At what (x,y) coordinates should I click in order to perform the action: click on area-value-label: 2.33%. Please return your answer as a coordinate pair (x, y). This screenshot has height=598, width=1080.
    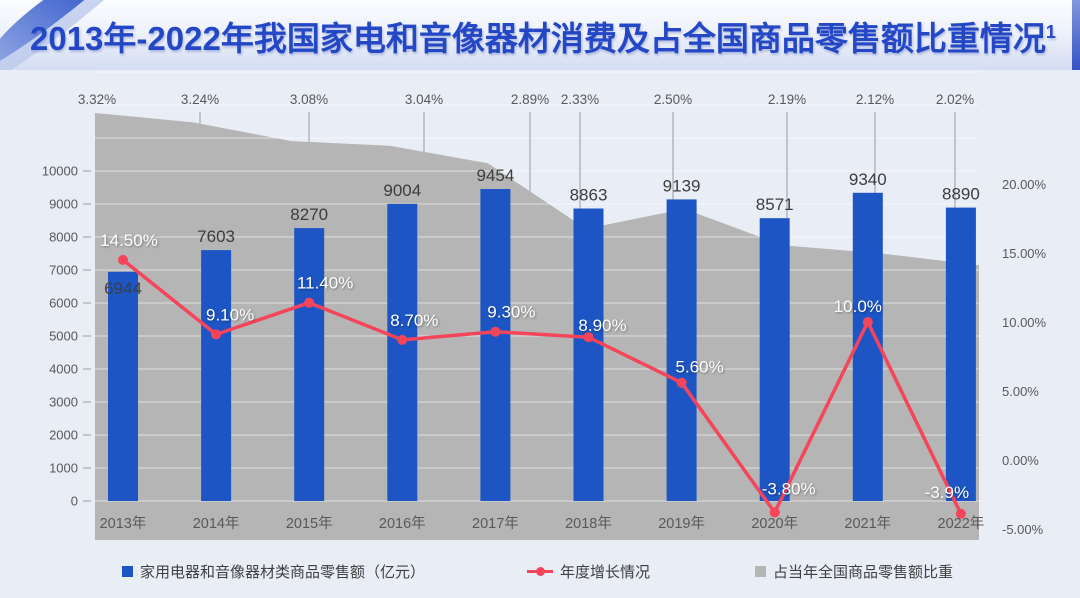
    Looking at the image, I should click on (580, 99).